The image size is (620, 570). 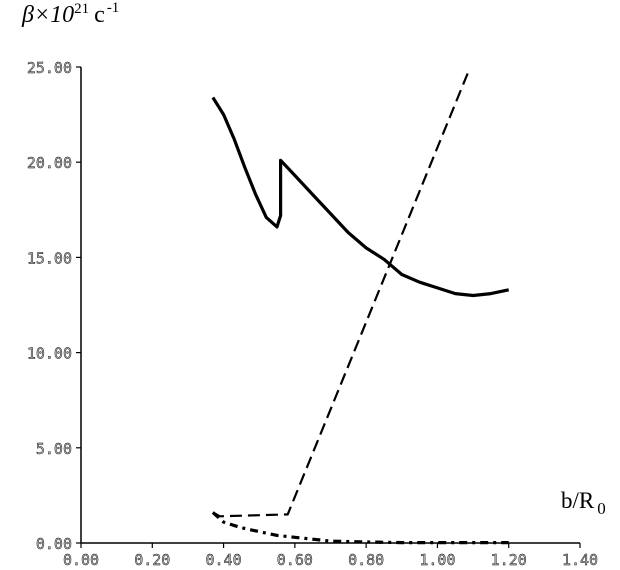 What do you see at coordinates (49, 68) in the screenshot?
I see `y-tick-label: 25.00` at bounding box center [49, 68].